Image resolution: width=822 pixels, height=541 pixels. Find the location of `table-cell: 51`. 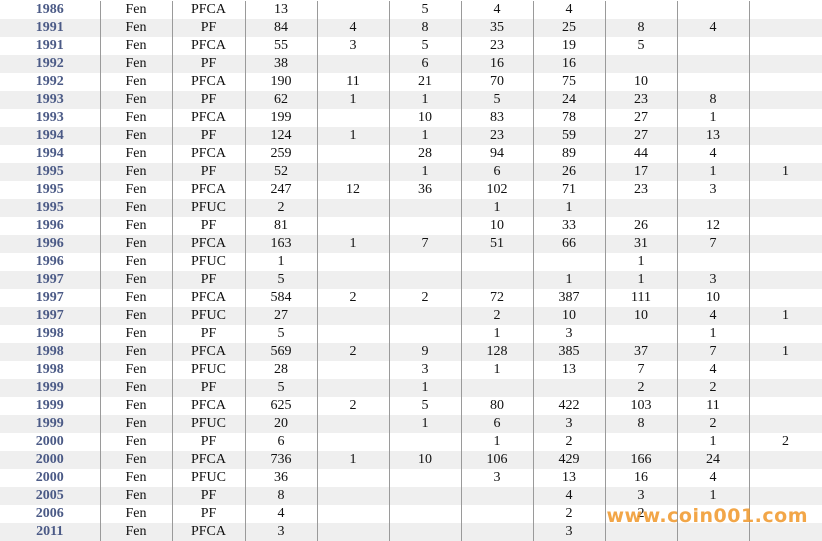

table-cell: 51 is located at coordinates (497, 244).